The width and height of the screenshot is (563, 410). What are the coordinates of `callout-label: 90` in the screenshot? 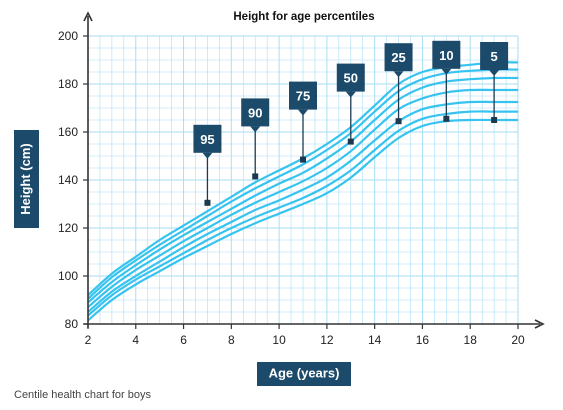 It's located at (255, 112).